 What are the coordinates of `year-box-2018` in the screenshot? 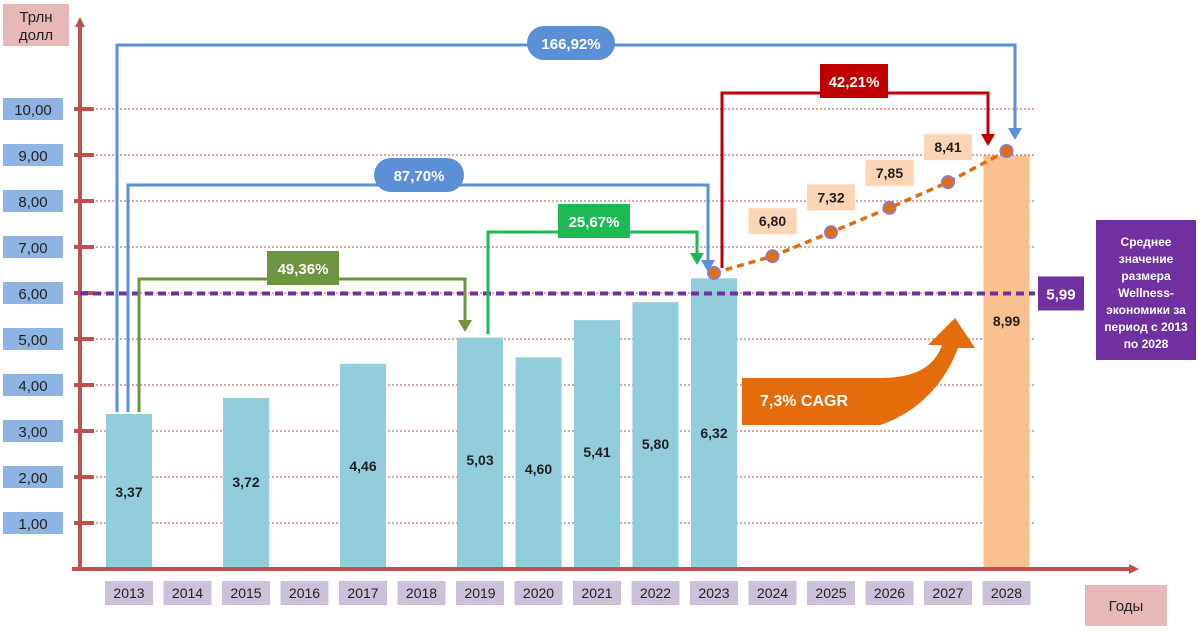 It's located at (421, 593).